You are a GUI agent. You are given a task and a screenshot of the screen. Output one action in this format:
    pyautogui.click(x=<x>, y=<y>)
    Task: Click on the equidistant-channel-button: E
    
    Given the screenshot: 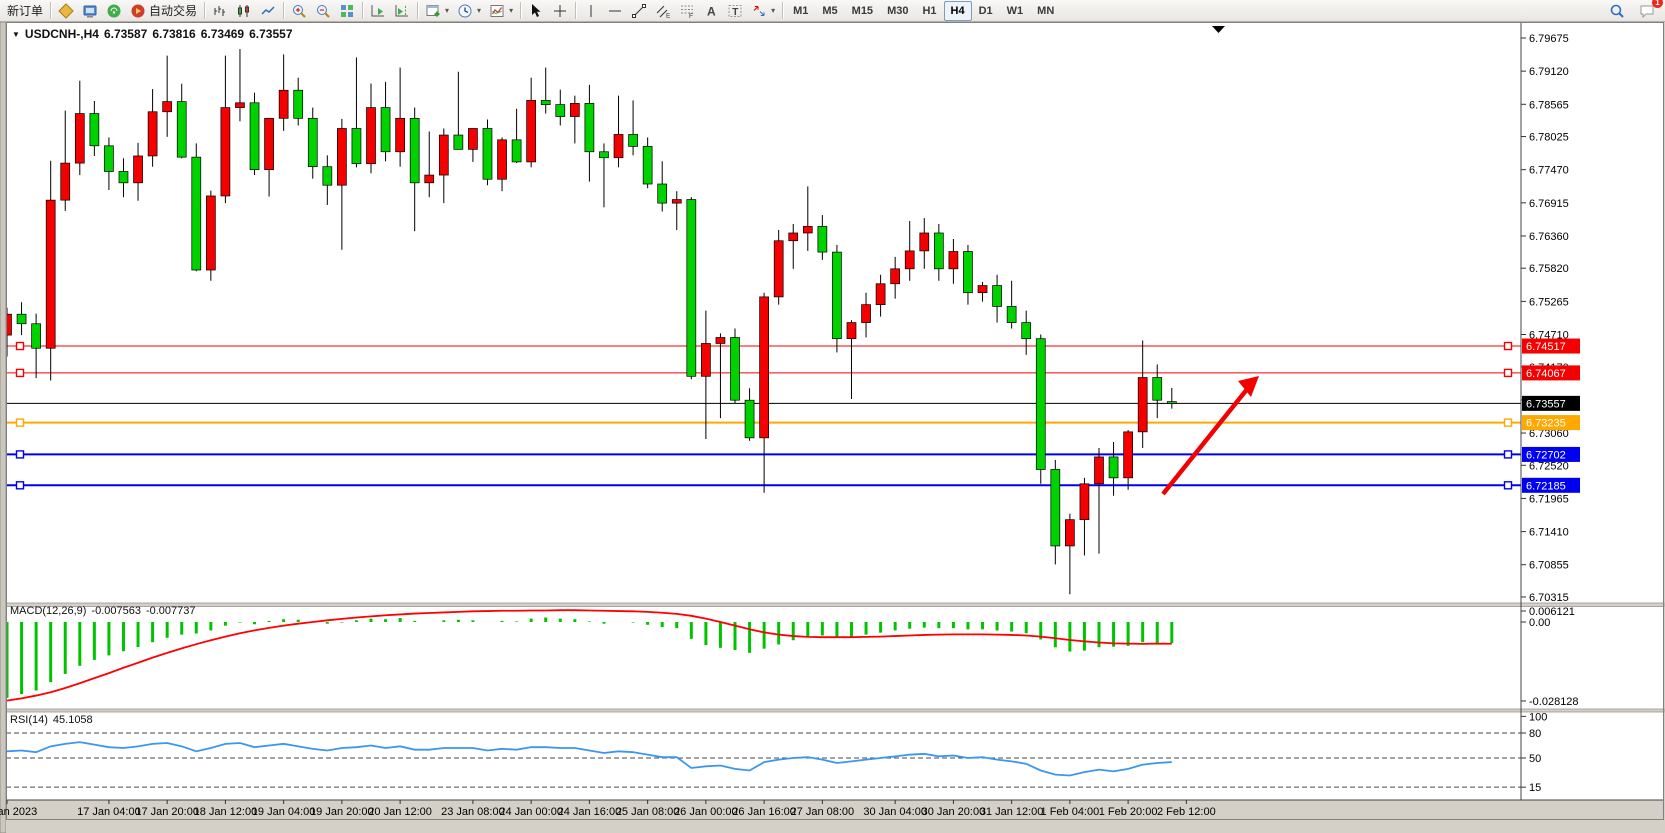 What is the action you would take?
    pyautogui.click(x=663, y=11)
    